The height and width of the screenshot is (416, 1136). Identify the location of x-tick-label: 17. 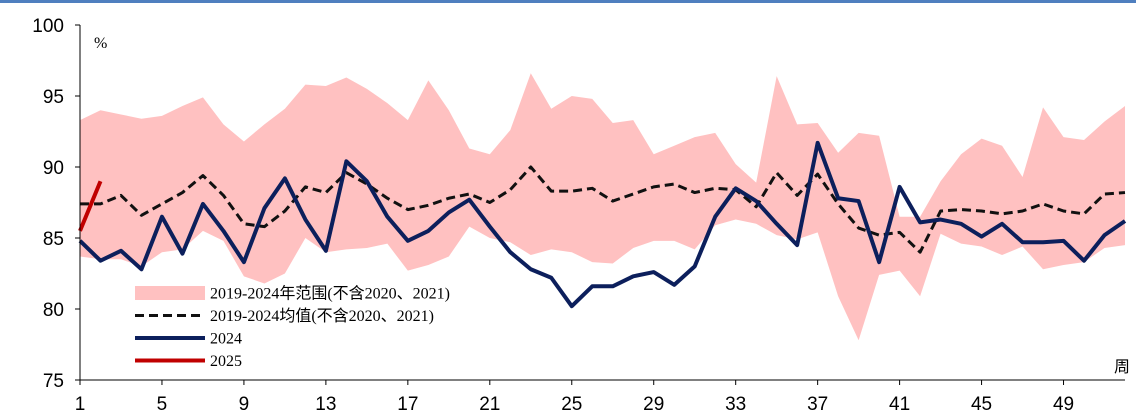
(407, 404).